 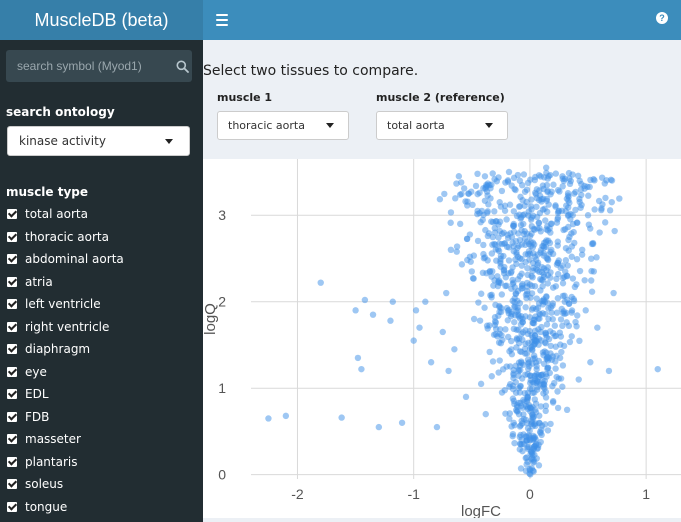 What do you see at coordinates (102, 394) in the screenshot?
I see `muscle-type-item: EDL` at bounding box center [102, 394].